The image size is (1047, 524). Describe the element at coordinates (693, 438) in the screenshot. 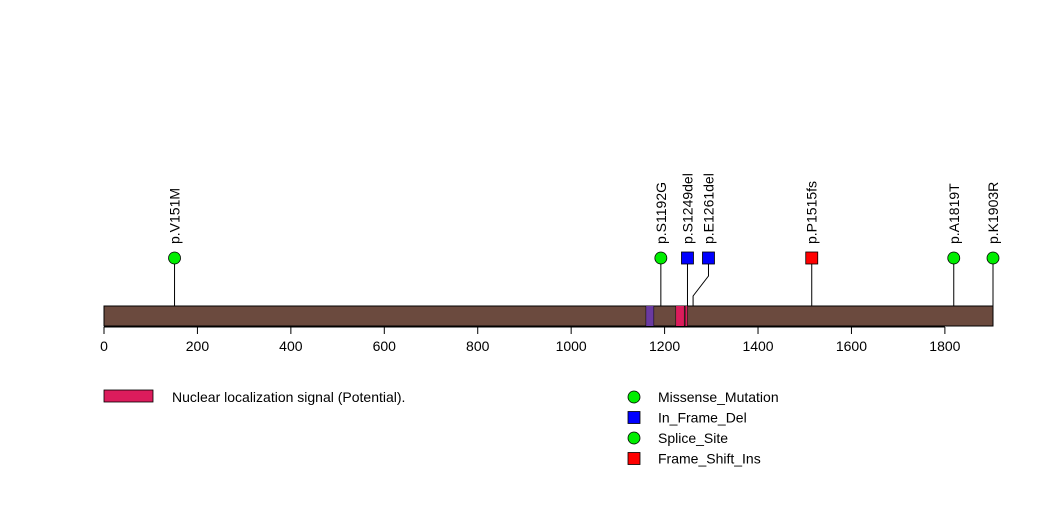

I see `legend-label-splice-site: Splice_Site` at that location.